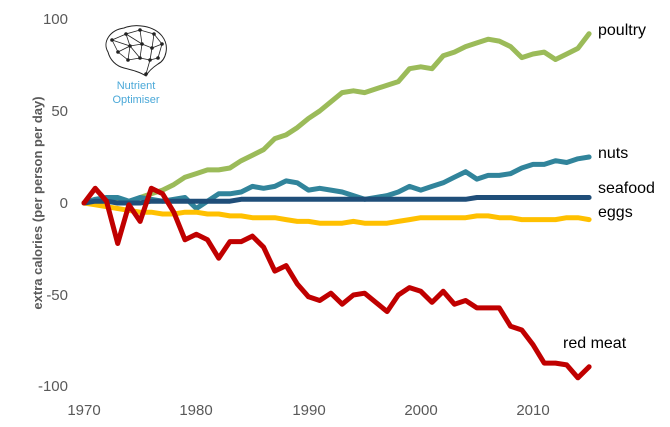 This screenshot has height=427, width=670. What do you see at coordinates (308, 410) in the screenshot?
I see `x-tick-label: 1990` at bounding box center [308, 410].